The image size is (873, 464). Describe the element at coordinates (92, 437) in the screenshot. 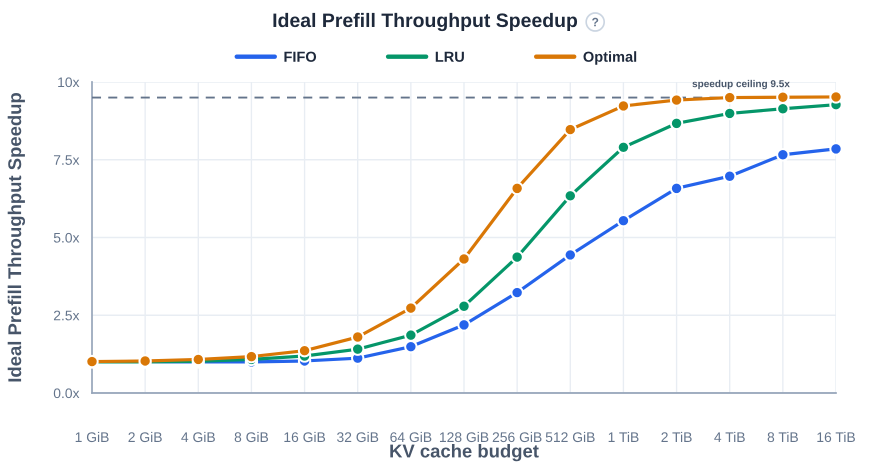

I see `x-tick-label: 1 GiB` at that location.